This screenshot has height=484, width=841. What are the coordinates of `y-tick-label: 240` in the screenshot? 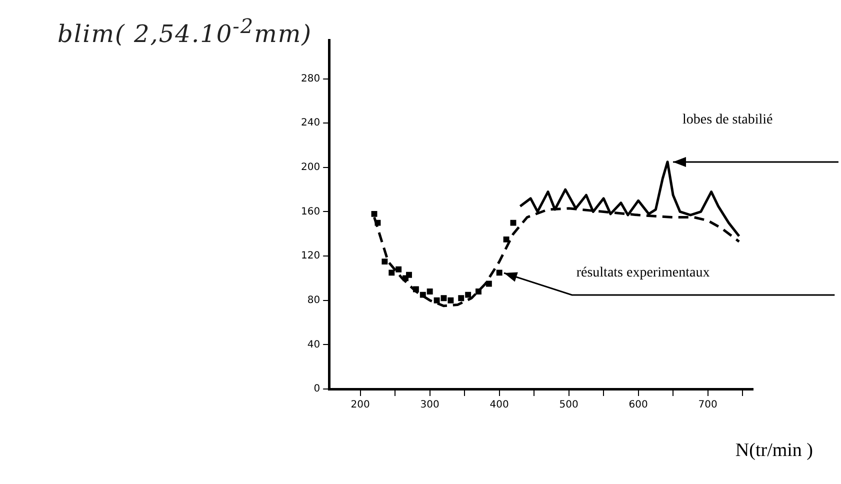 It's located at (310, 123).